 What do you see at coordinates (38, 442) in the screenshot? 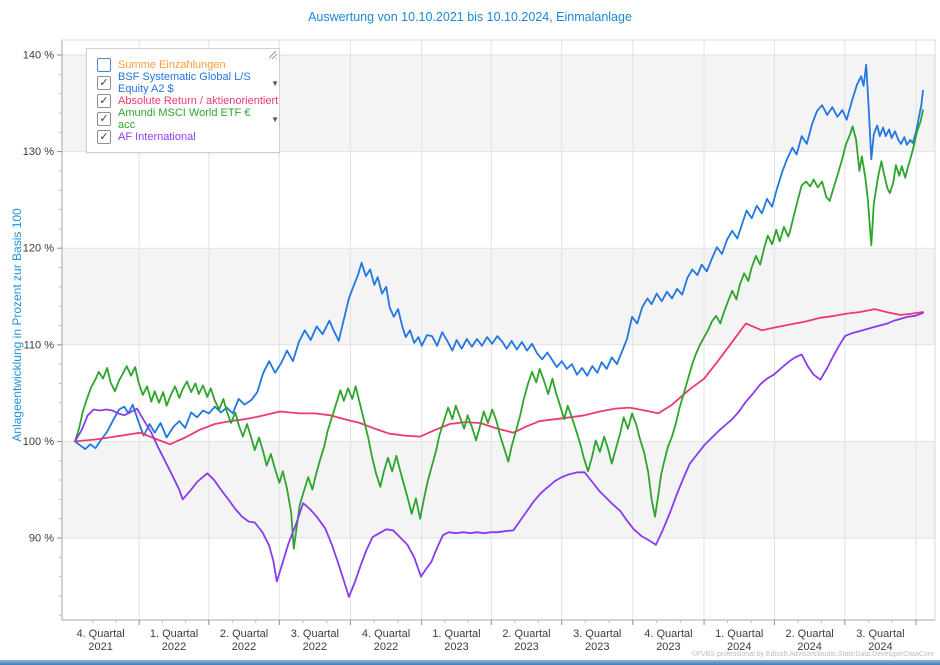
I see `svg-text: 100 %` at bounding box center [38, 442].